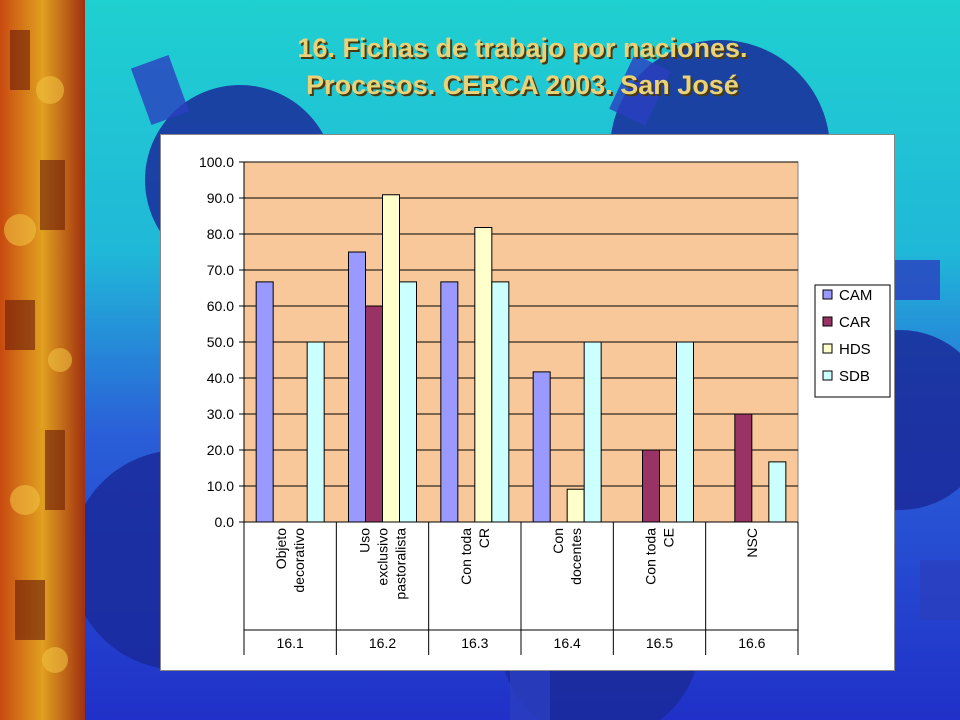 The height and width of the screenshot is (720, 960). I want to click on y-tick-label: 10.0, so click(220, 486).